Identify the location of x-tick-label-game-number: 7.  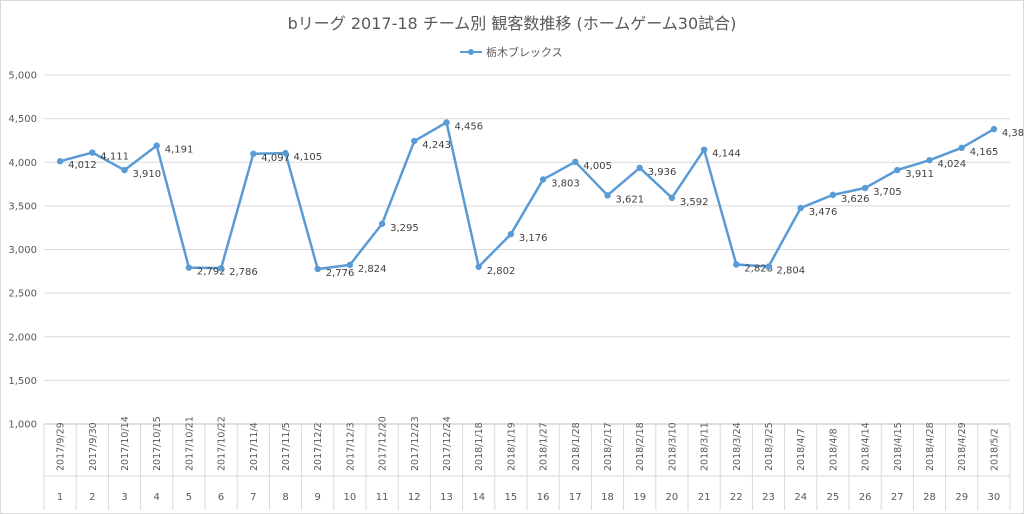
(253, 497).